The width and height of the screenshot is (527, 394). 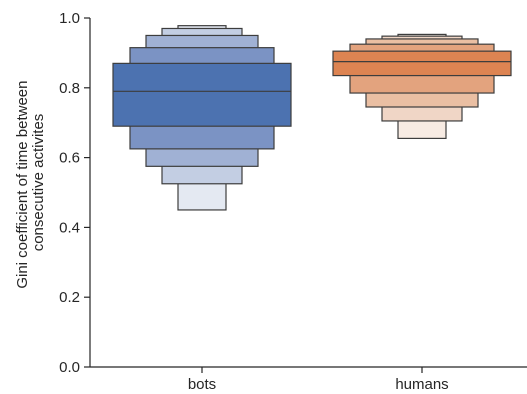 What do you see at coordinates (69, 367) in the screenshot?
I see `y-tick-label: 0.0` at bounding box center [69, 367].